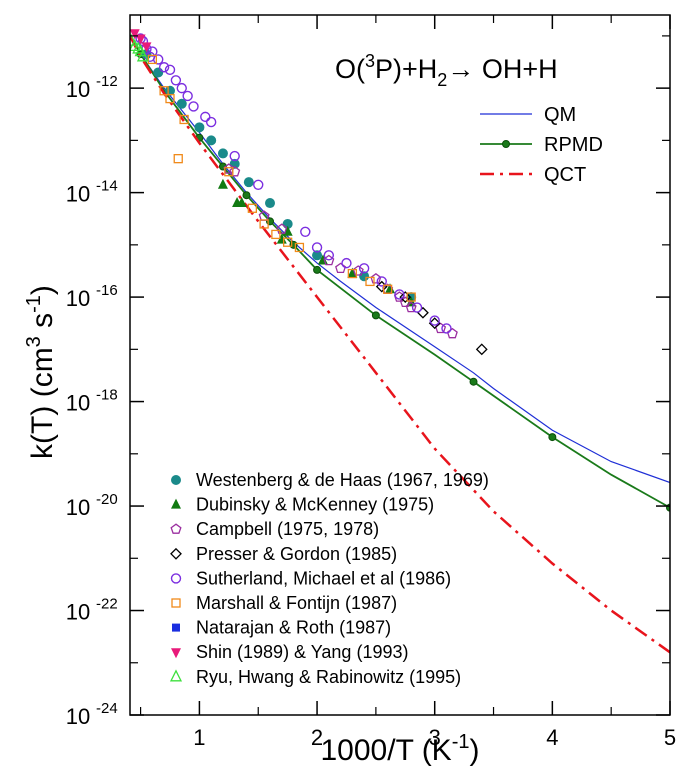  Describe the element at coordinates (41, 372) in the screenshot. I see `y-axis-title: k(T) (cm3 s-1)` at that location.